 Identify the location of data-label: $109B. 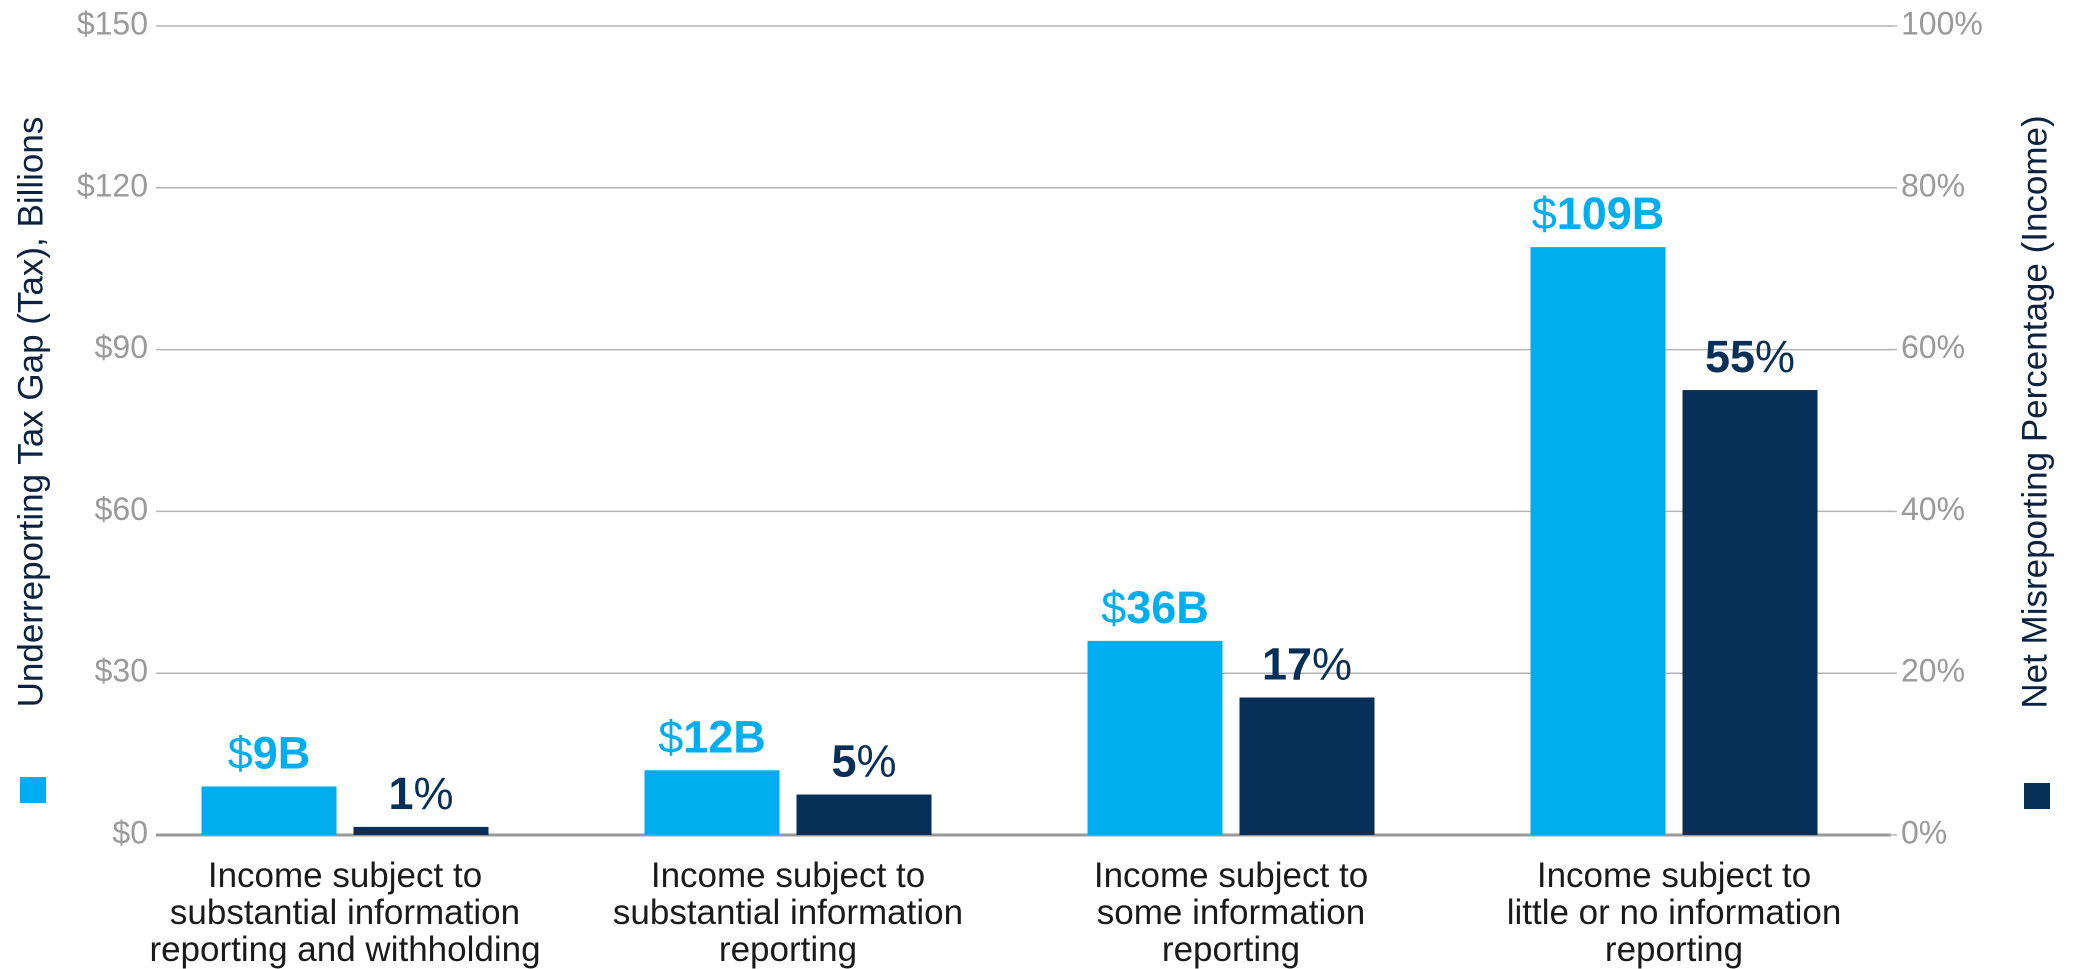
(1598, 213).